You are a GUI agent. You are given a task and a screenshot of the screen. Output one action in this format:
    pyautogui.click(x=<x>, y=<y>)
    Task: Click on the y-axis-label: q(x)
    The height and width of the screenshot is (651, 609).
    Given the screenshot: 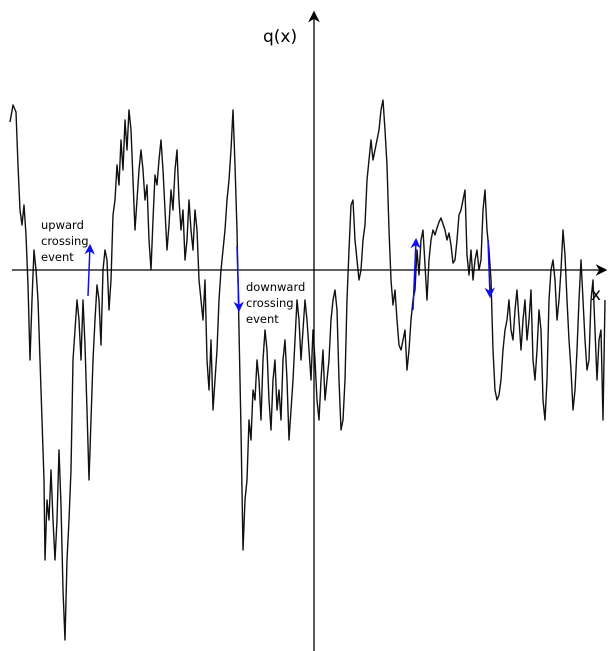 What is the action you would take?
    pyautogui.click(x=280, y=37)
    